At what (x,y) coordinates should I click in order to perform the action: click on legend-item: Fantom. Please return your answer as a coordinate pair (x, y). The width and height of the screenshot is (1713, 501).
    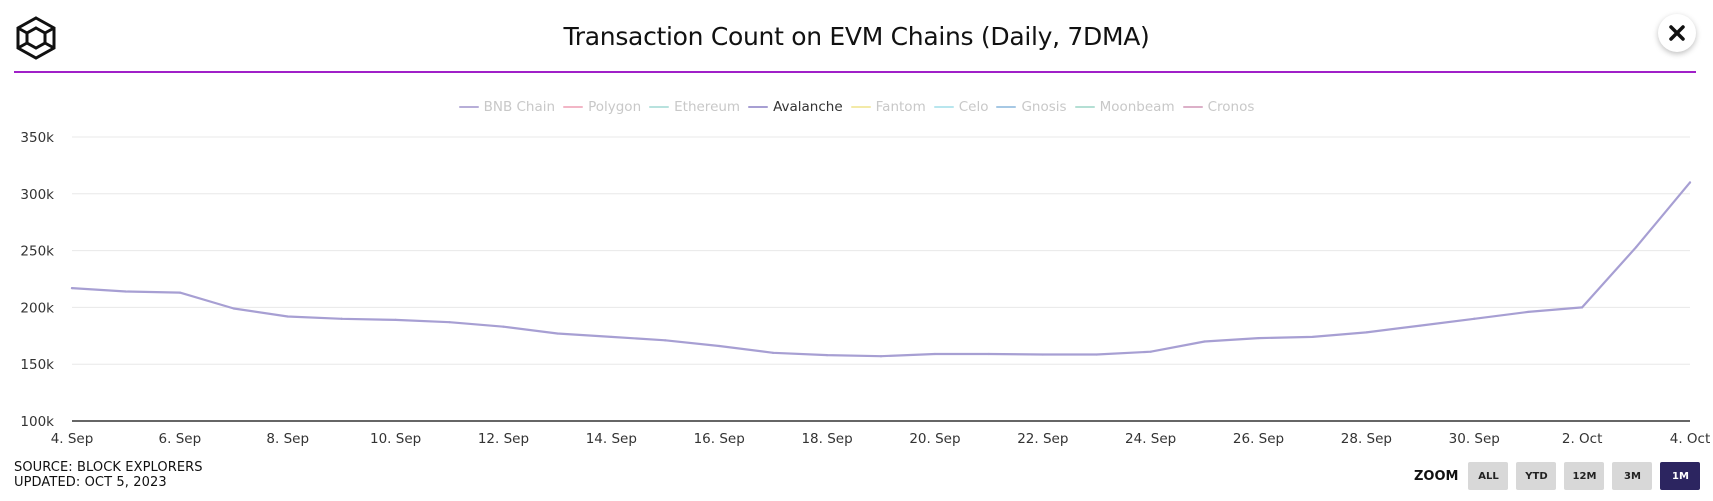
    Looking at the image, I should click on (888, 107).